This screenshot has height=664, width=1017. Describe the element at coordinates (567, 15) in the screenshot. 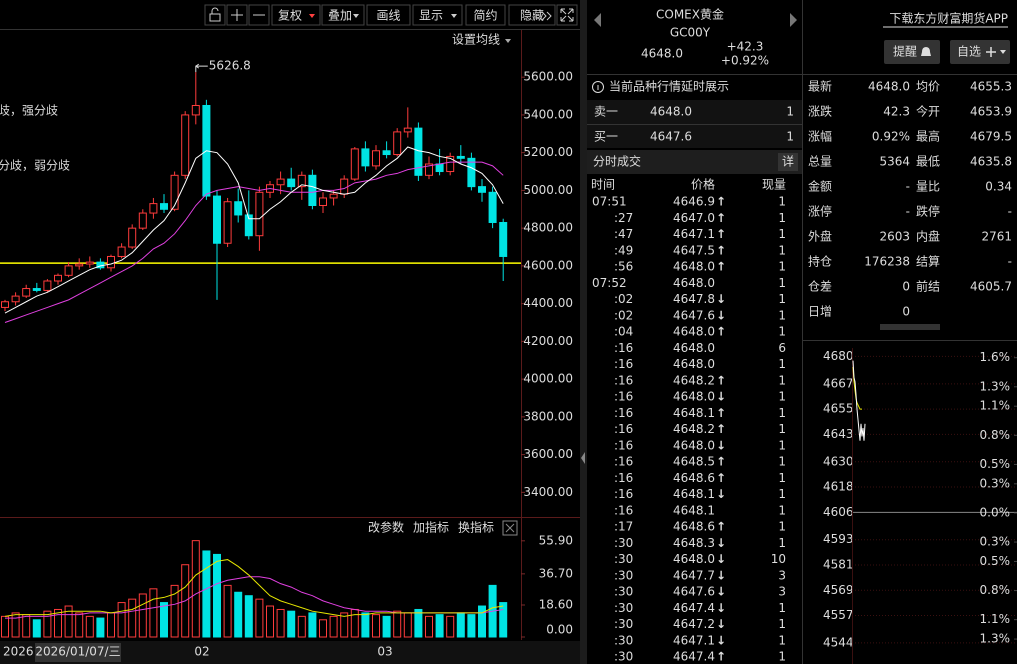

I see `fullscreen-button` at that location.